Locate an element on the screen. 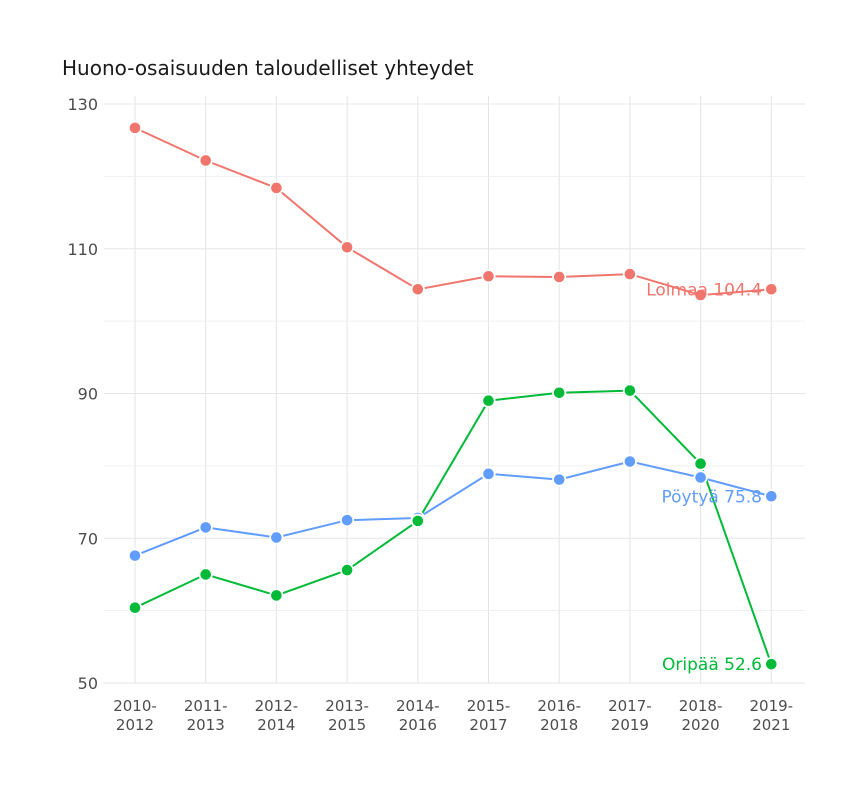 The height and width of the screenshot is (792, 864). chart-title: Huono-osaisuuden taloudelliset yhteydet is located at coordinates (268, 68).